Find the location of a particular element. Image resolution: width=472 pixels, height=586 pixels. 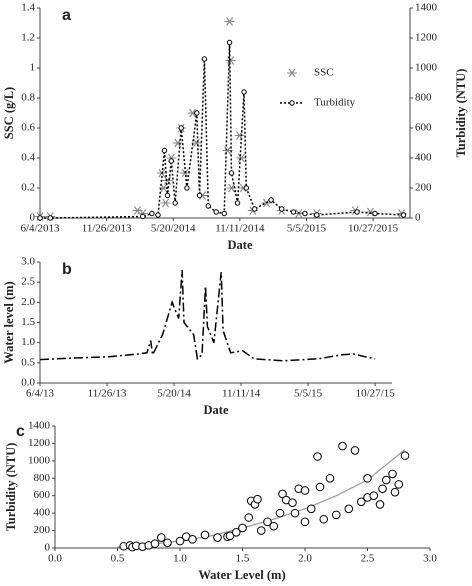

y2-tick-label: 800 is located at coordinates (423, 98).